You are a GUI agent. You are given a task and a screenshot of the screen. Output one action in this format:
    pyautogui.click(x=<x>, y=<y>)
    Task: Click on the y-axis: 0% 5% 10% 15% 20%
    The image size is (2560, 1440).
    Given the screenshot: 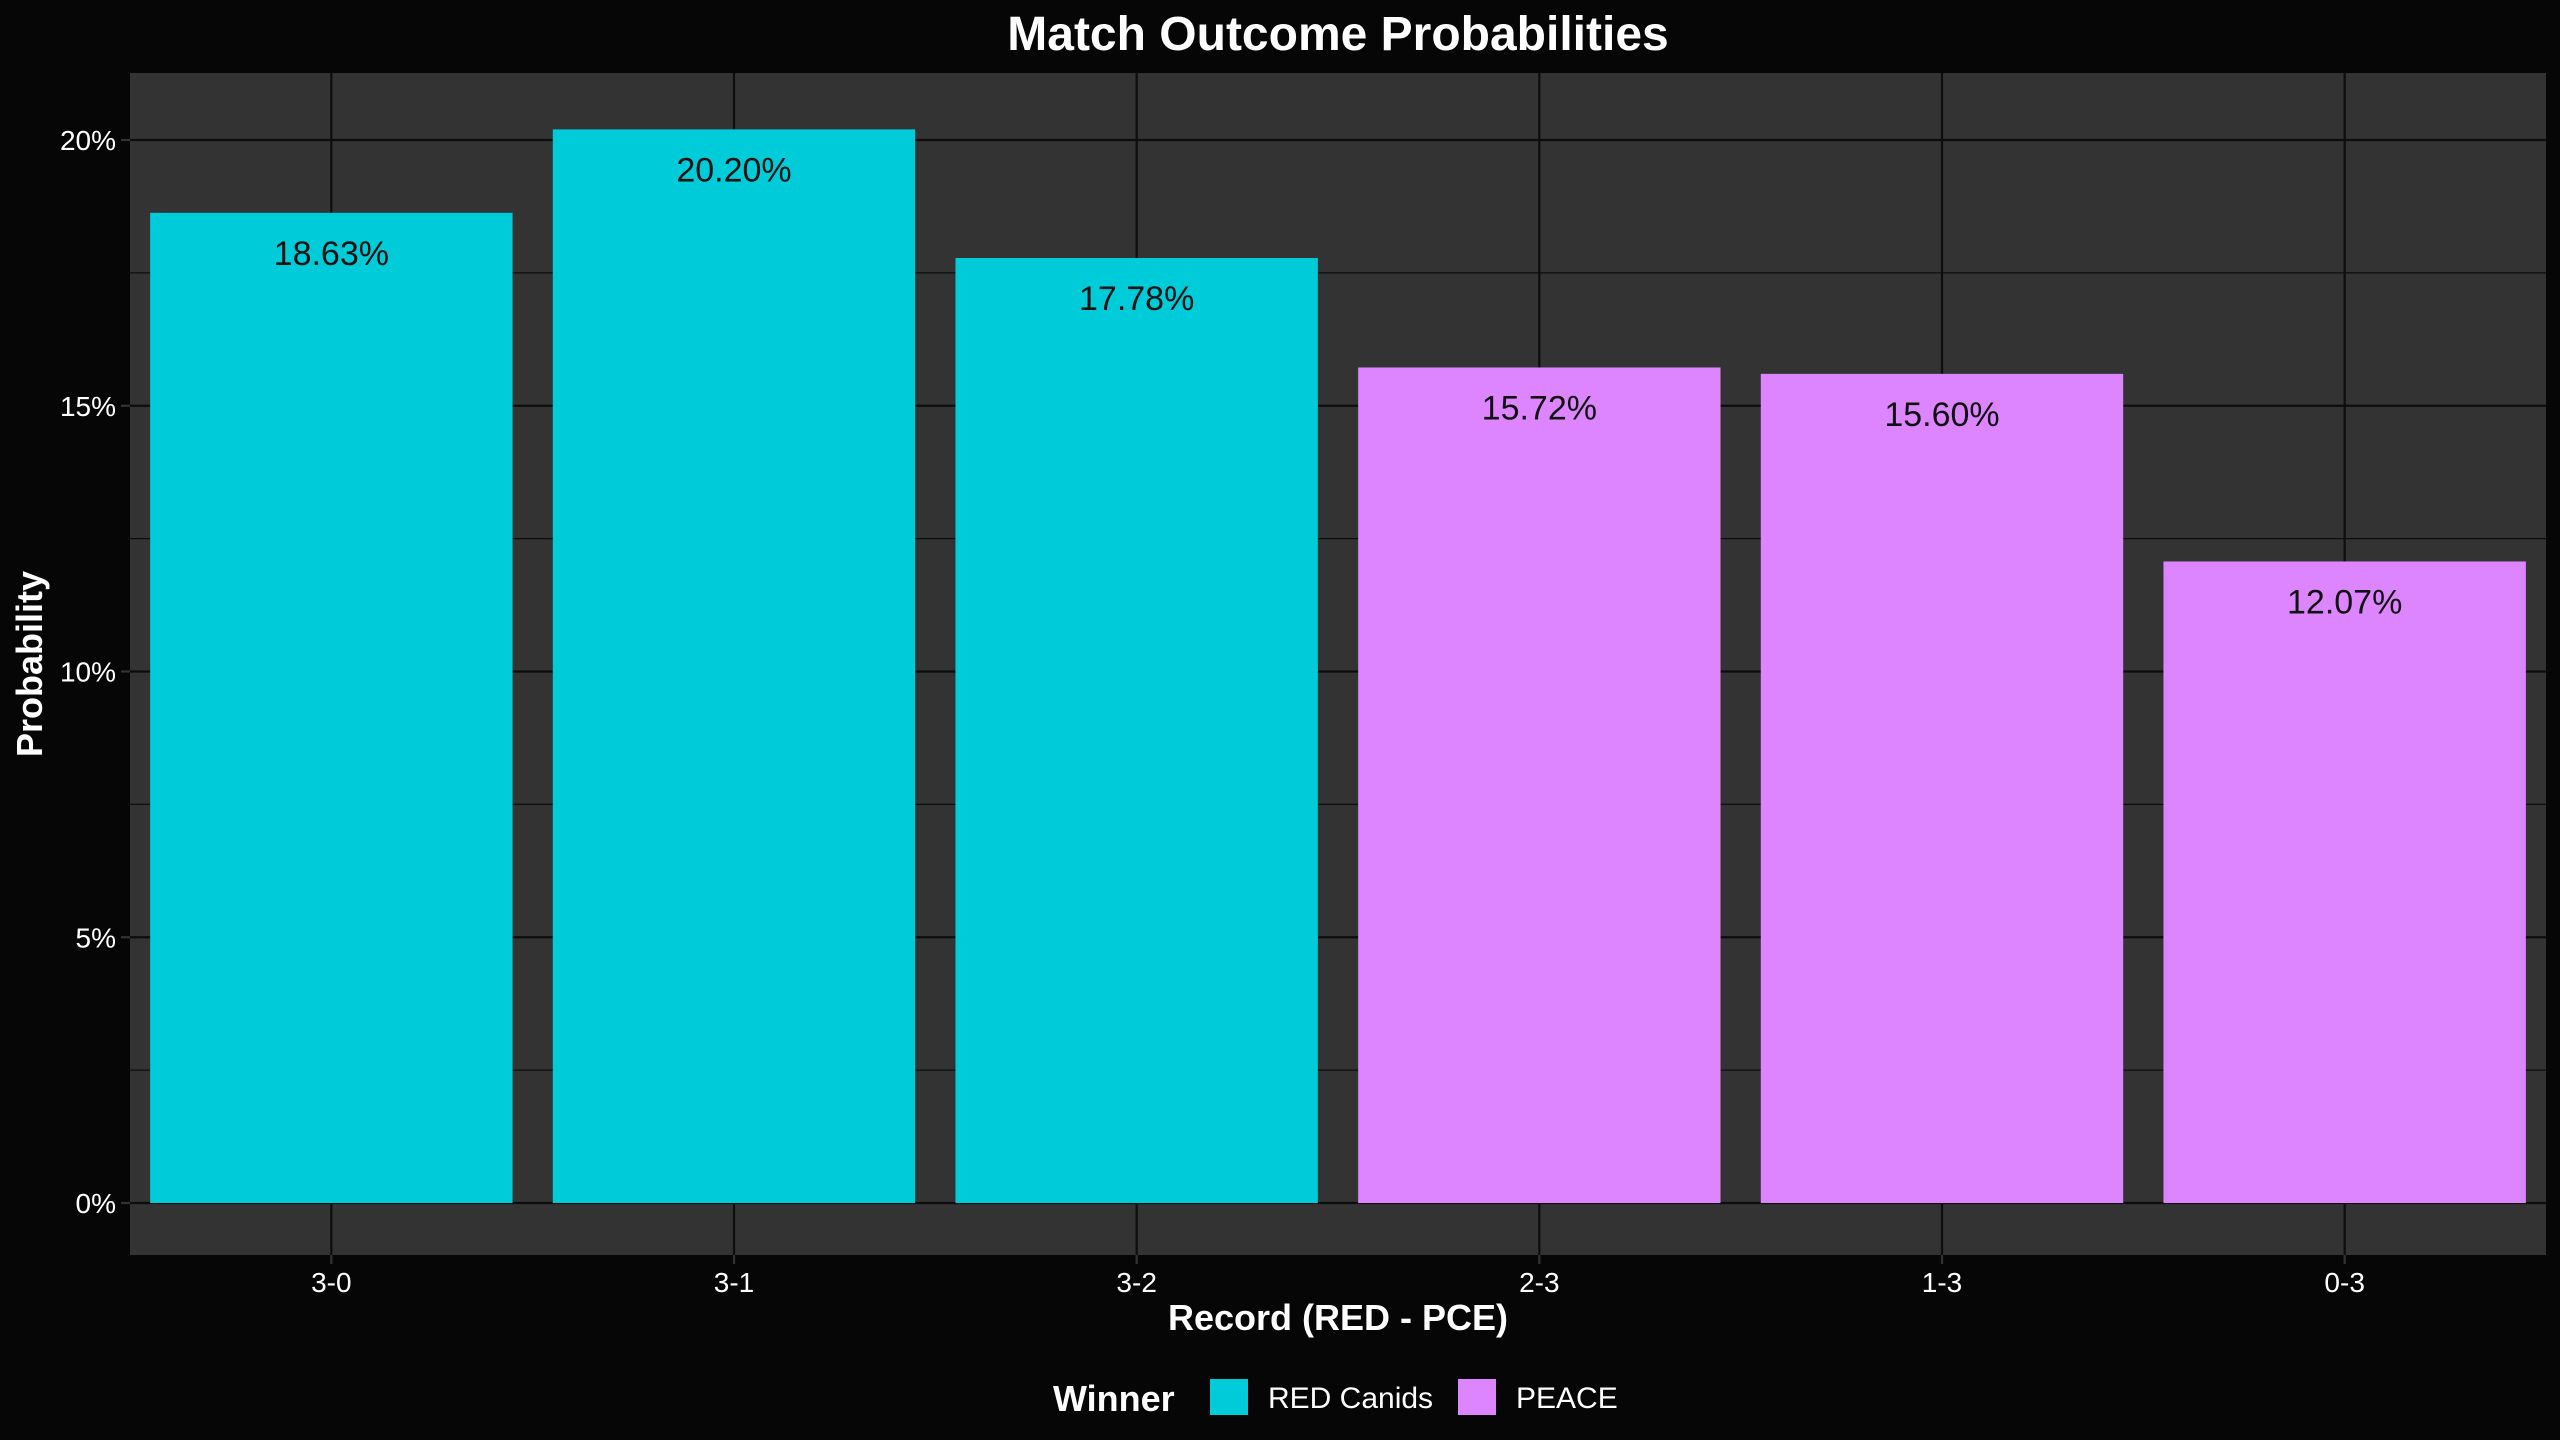 What is the action you would take?
    pyautogui.click(x=95, y=672)
    